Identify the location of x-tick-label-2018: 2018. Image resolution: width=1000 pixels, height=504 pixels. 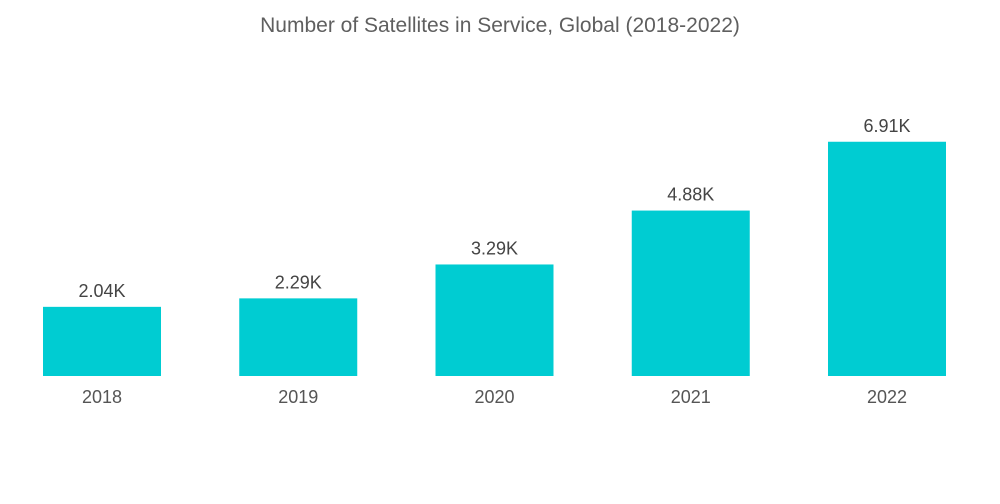
(102, 397).